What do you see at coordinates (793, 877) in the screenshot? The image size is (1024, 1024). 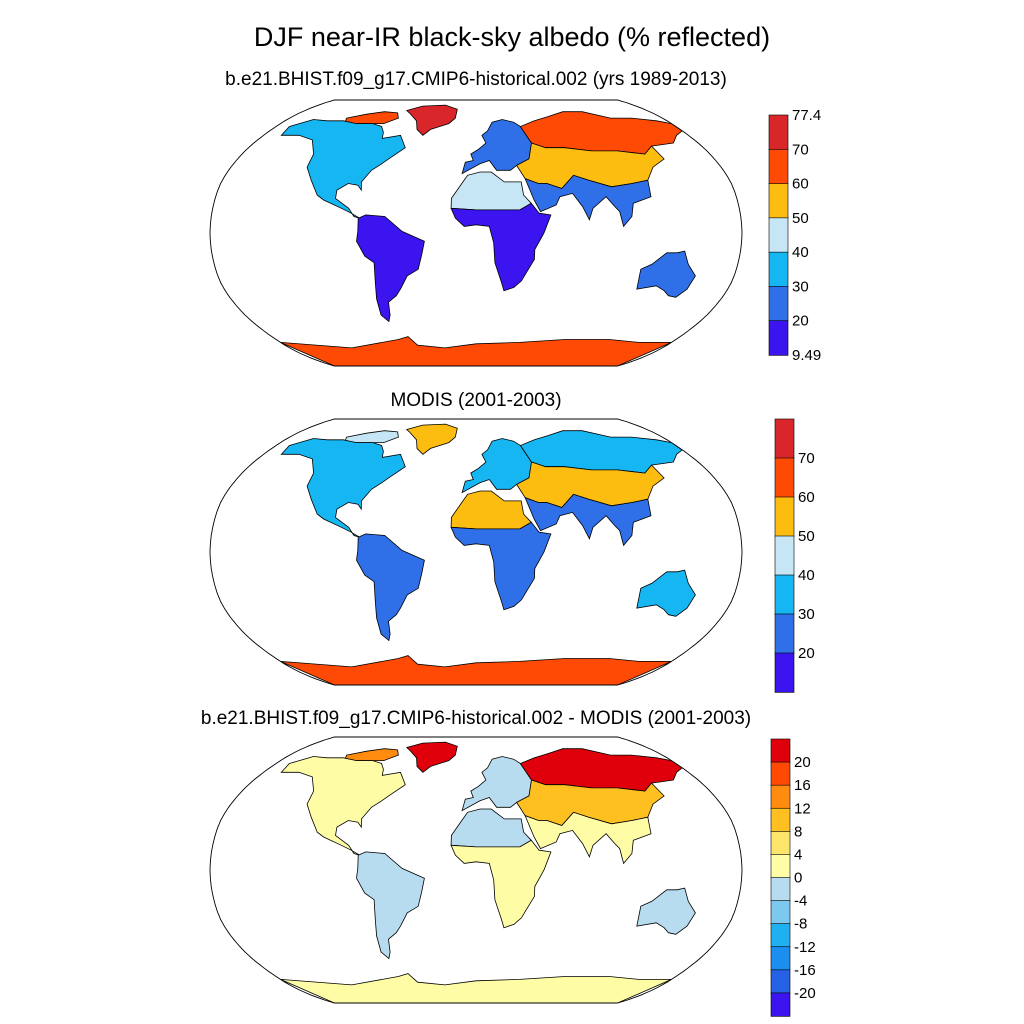 I see `colorbar-3: 20 16 12 8 4 0 -4 -8 -12 -16 -20` at bounding box center [793, 877].